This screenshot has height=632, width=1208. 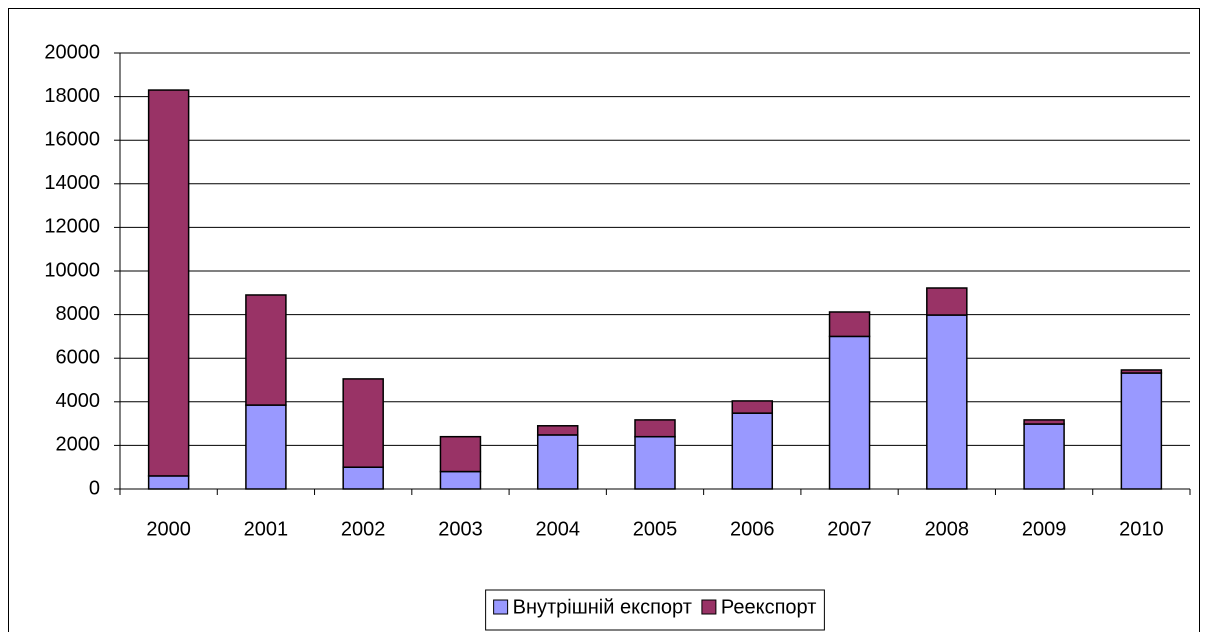 I want to click on y-tick-label: 18000, so click(x=72, y=96).